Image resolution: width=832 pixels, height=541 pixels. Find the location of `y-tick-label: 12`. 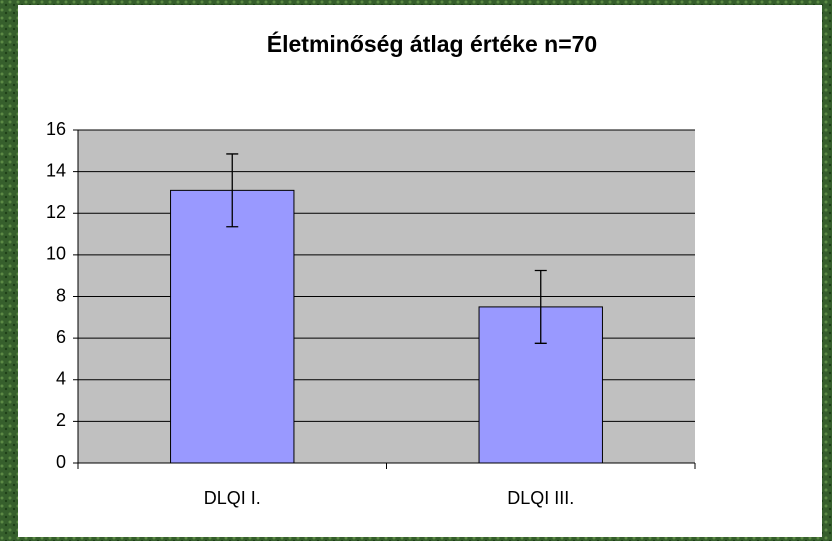

y-tick-label: 12 is located at coordinates (56, 212).